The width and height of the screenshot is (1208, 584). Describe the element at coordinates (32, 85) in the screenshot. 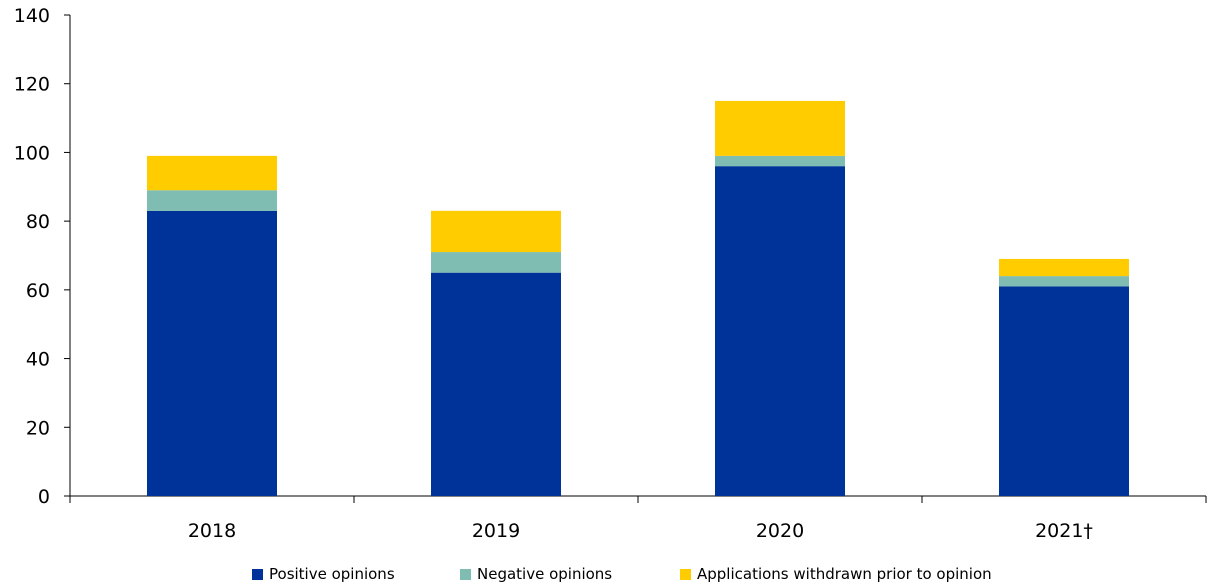

I see `y-tick-label: 120` at that location.